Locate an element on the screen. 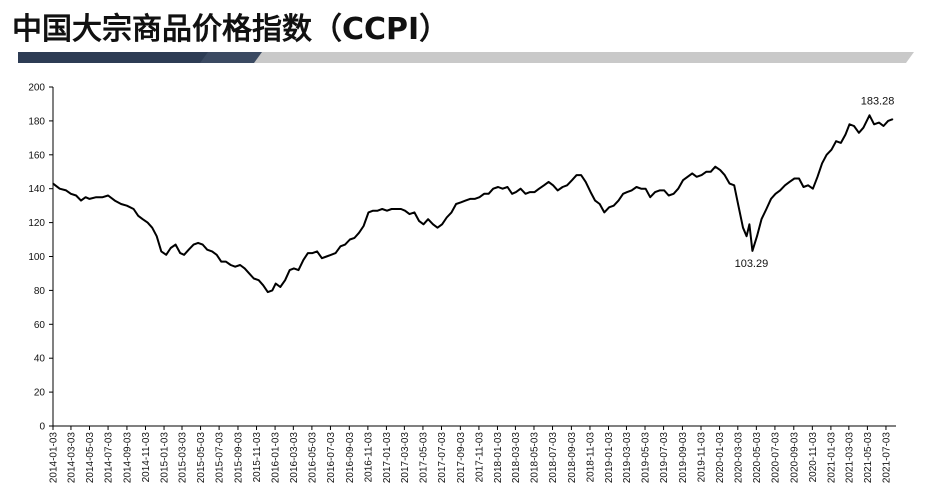 The width and height of the screenshot is (926, 499). x-tick-label: 2016-01-03 is located at coordinates (276, 458).